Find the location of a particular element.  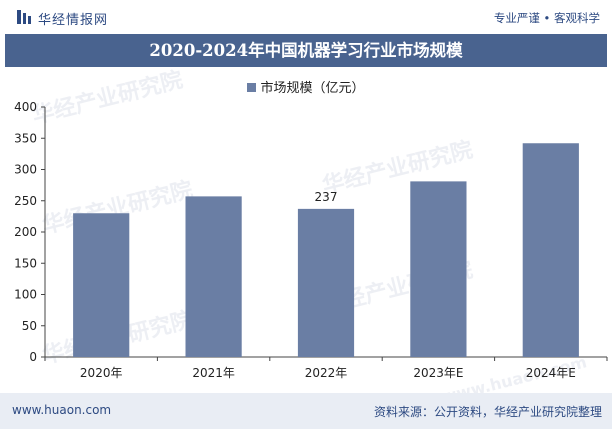

chart-legend: 市场规模（亿元） is located at coordinates (306, 86).